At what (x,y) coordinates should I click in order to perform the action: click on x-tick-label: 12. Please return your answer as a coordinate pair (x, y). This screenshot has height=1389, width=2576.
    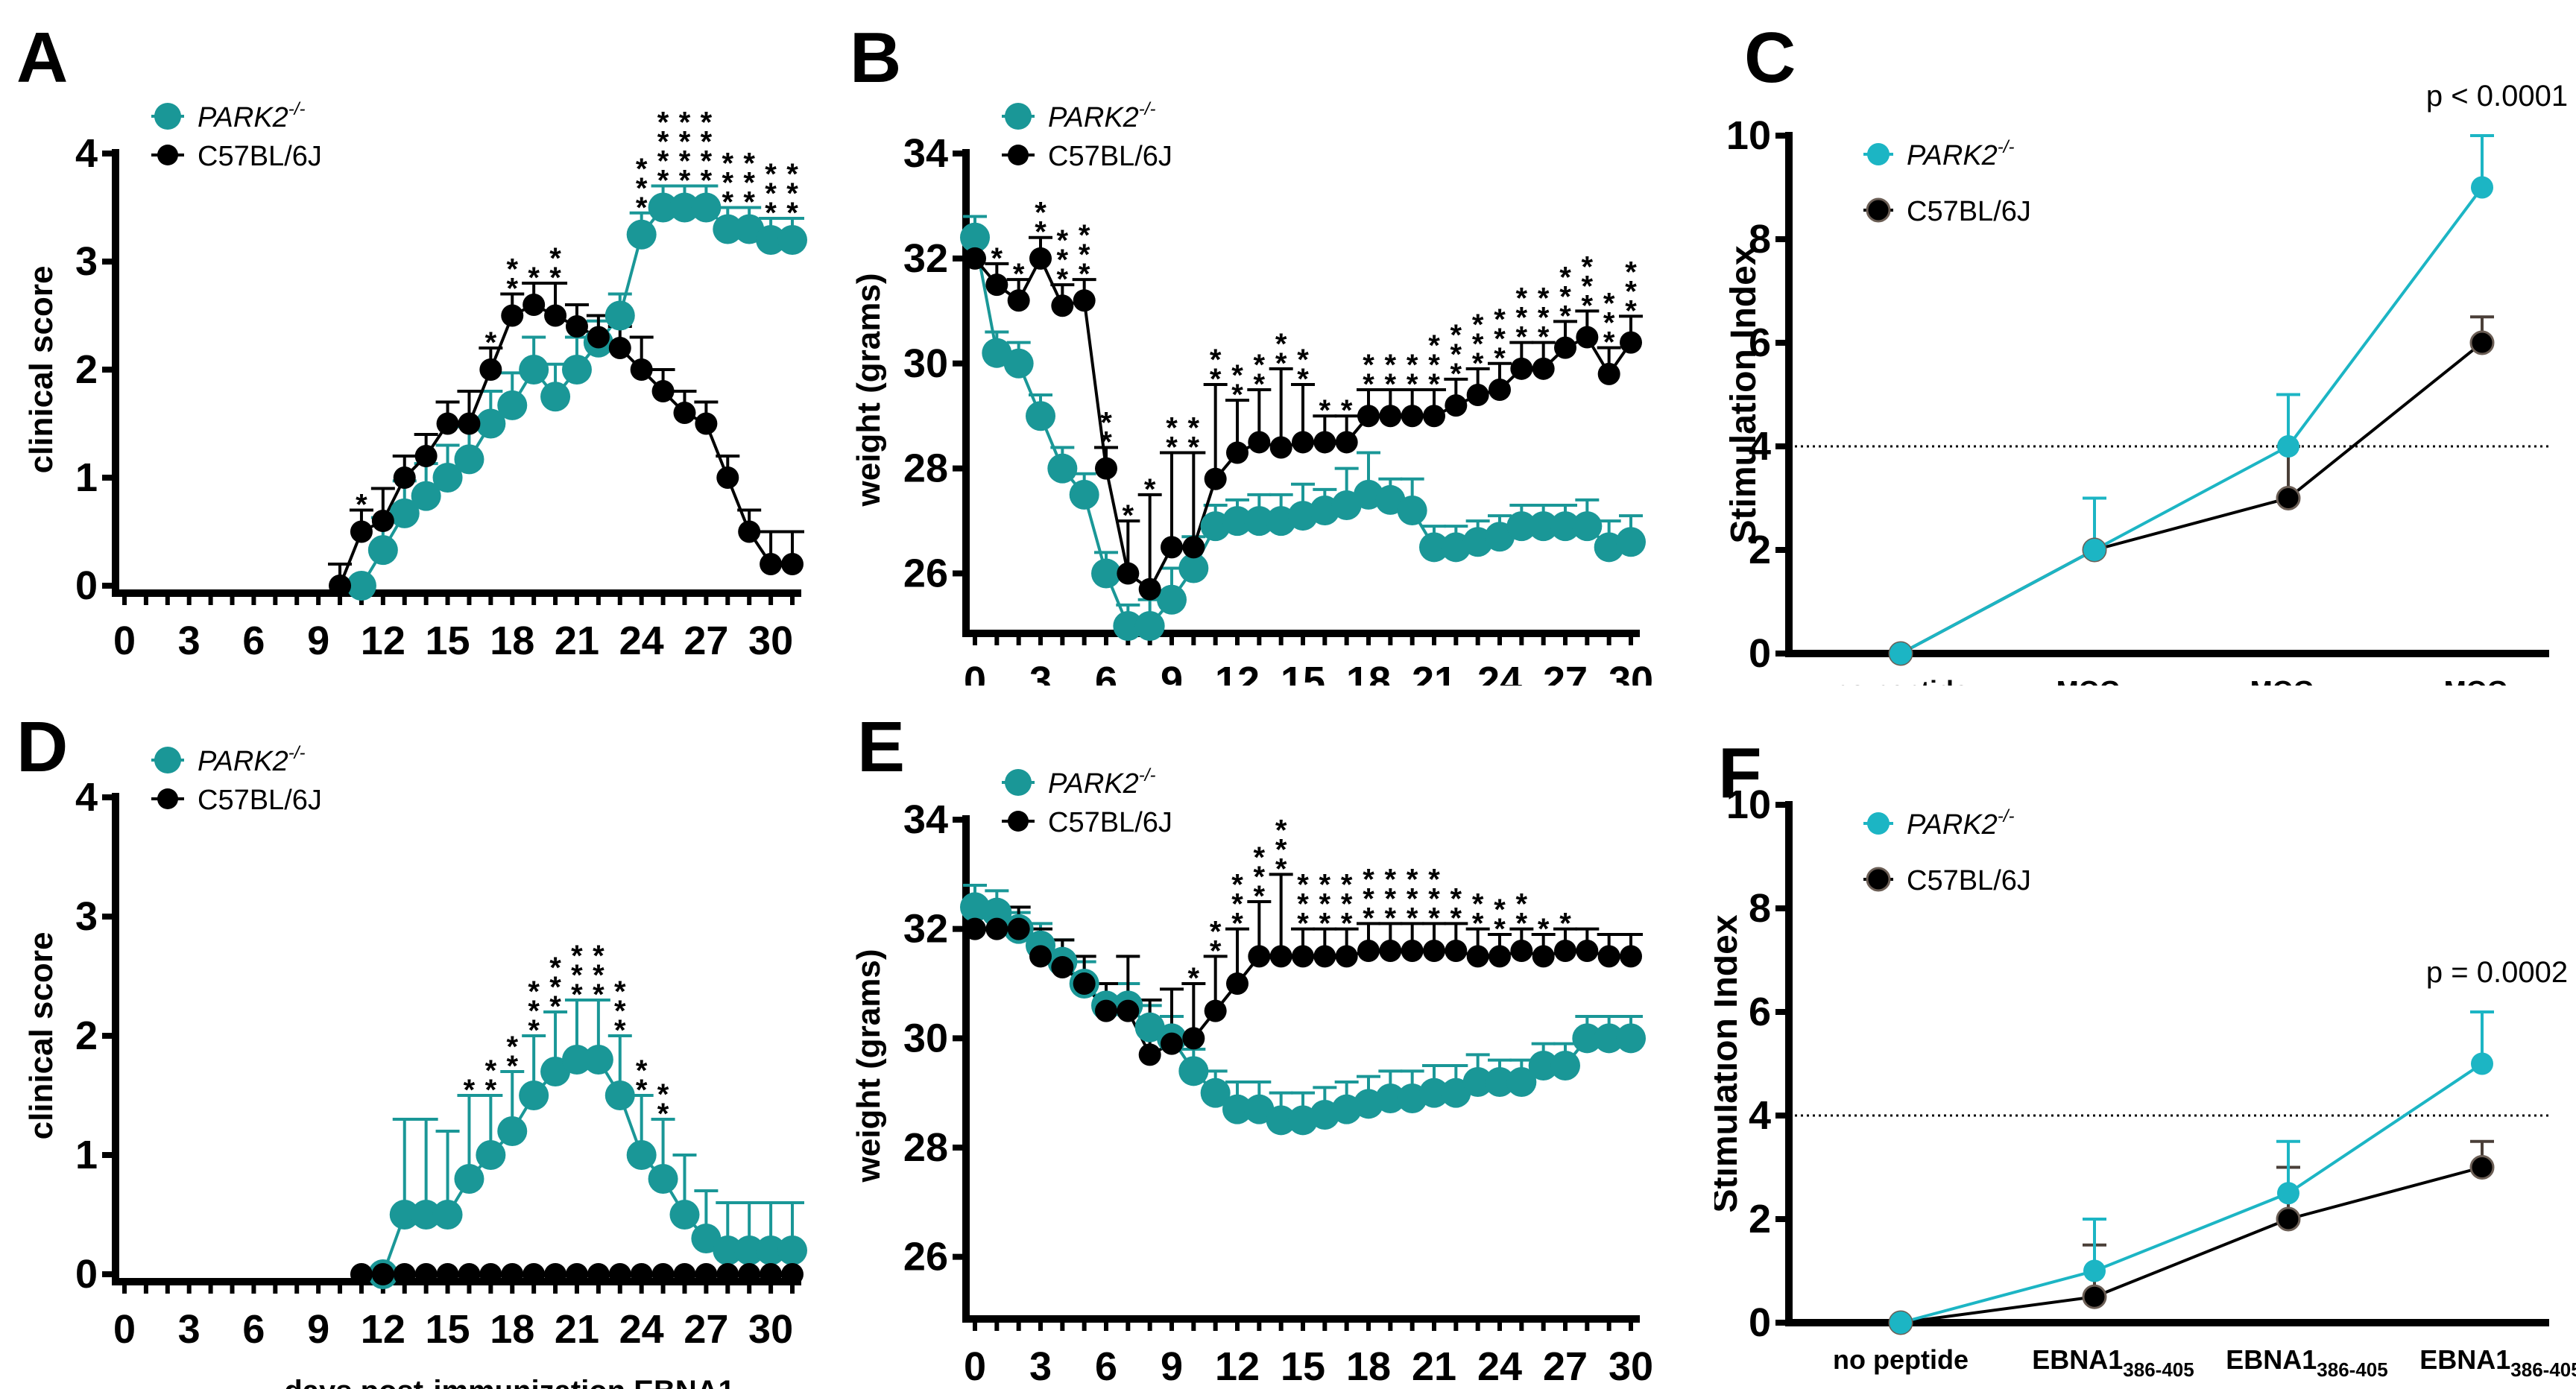
    Looking at the image, I should click on (383, 640).